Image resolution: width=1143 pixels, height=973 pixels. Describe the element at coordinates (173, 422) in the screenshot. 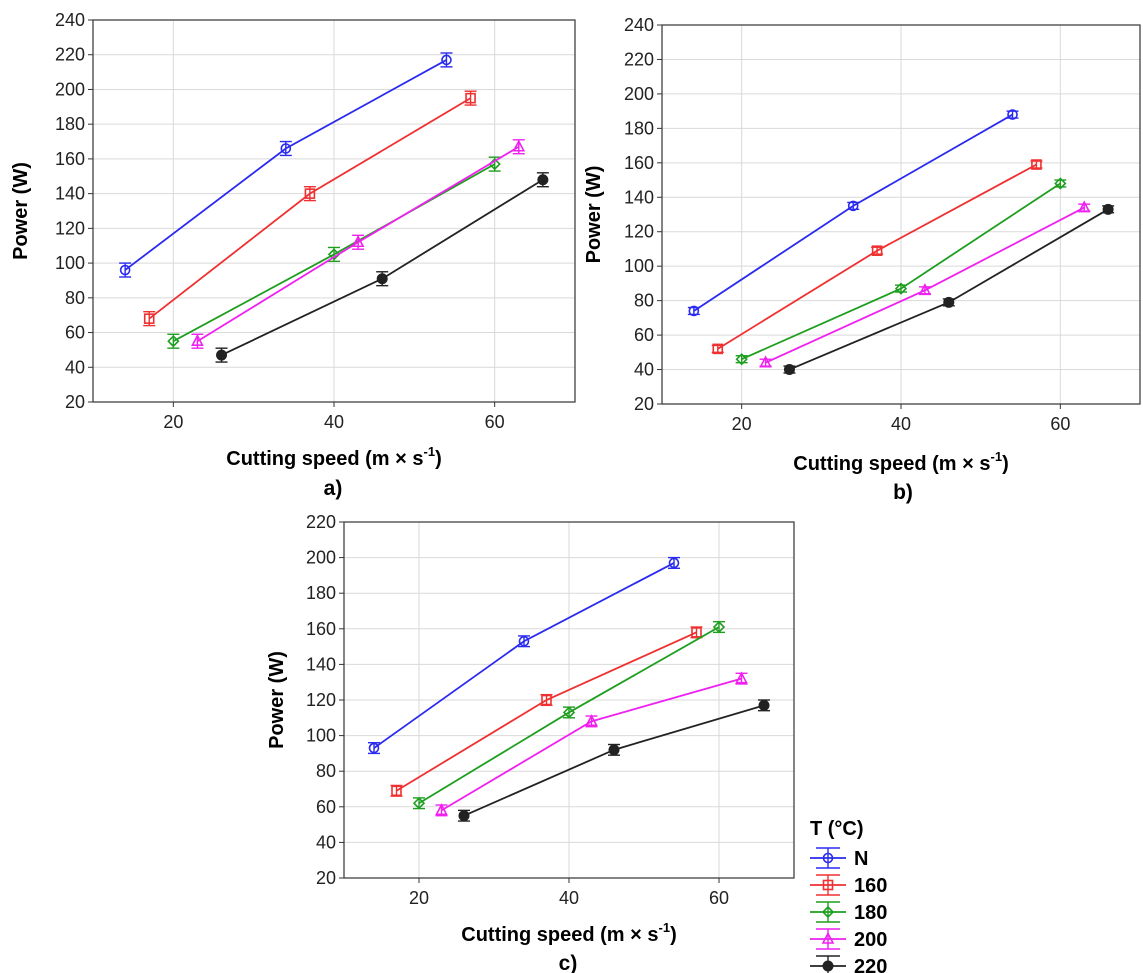

I see `x-tick-label: 20` at that location.